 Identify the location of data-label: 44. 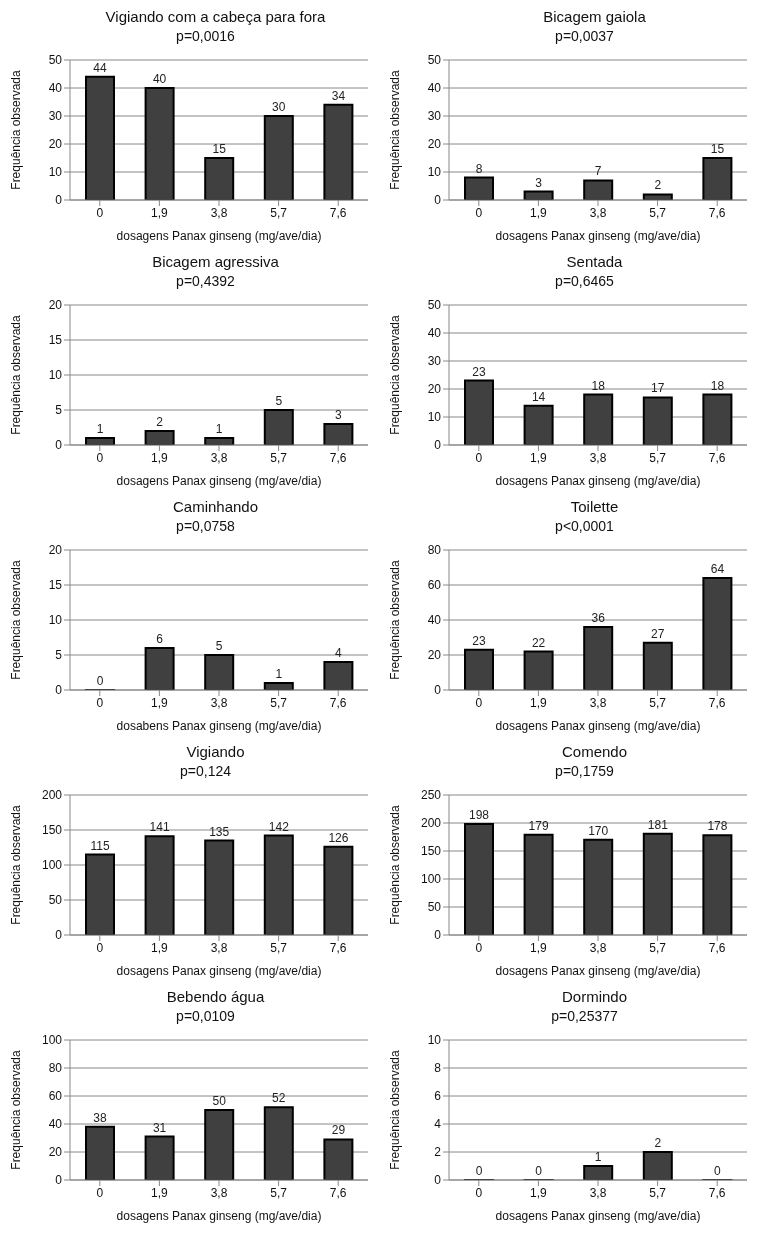
(100, 67).